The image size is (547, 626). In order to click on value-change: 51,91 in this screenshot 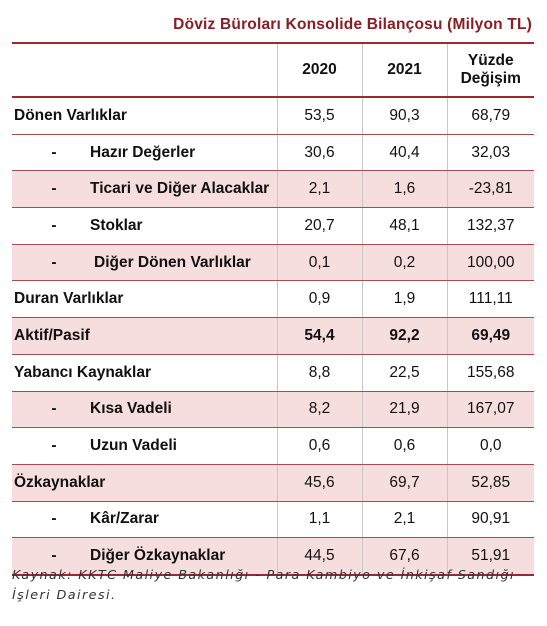, I will do `click(490, 556)`.